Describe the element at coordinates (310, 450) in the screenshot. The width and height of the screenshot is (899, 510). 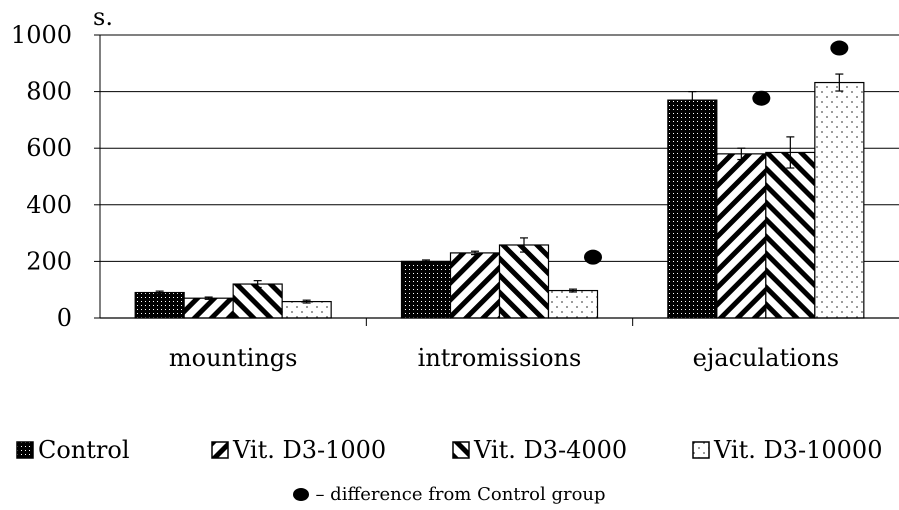
I see `legend-label: Vit. D3-1000` at that location.